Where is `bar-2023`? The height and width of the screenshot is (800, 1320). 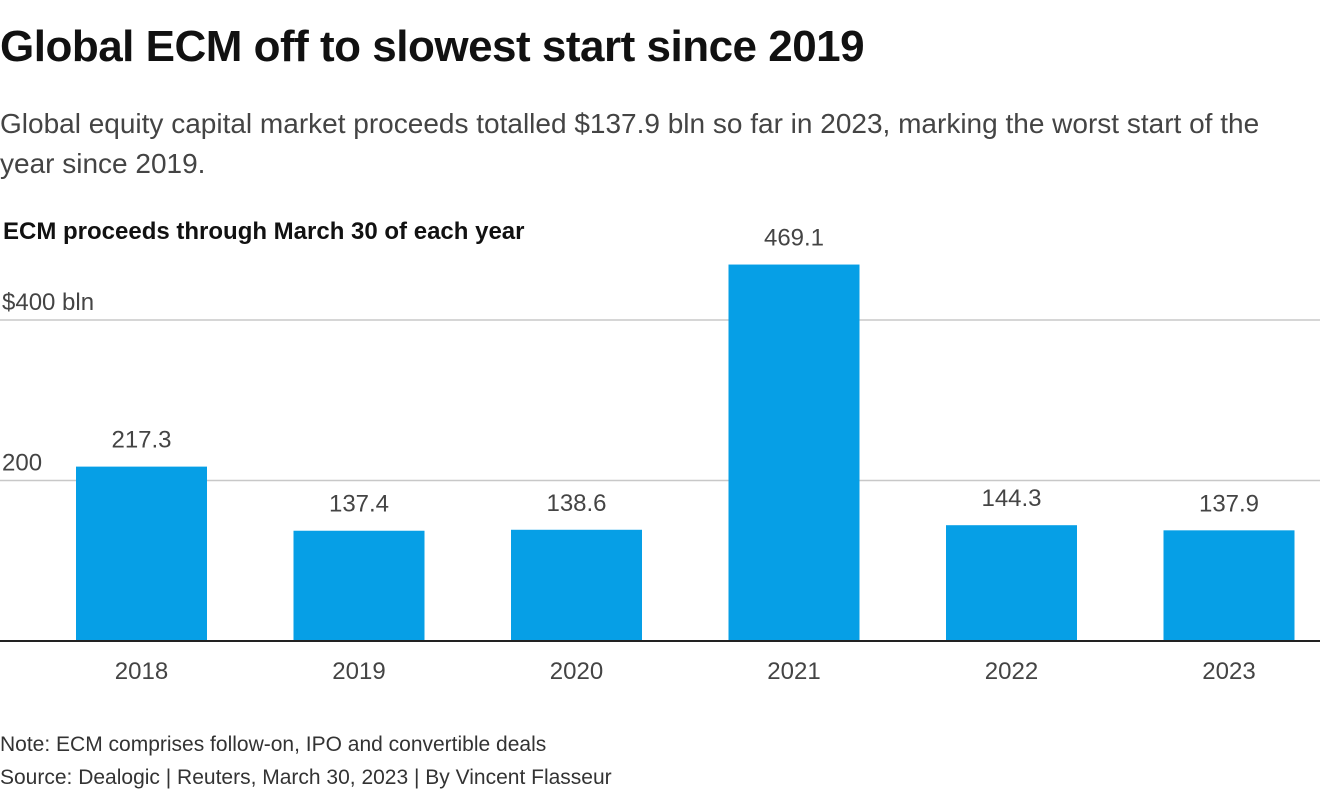
bar-2023 is located at coordinates (1229, 585).